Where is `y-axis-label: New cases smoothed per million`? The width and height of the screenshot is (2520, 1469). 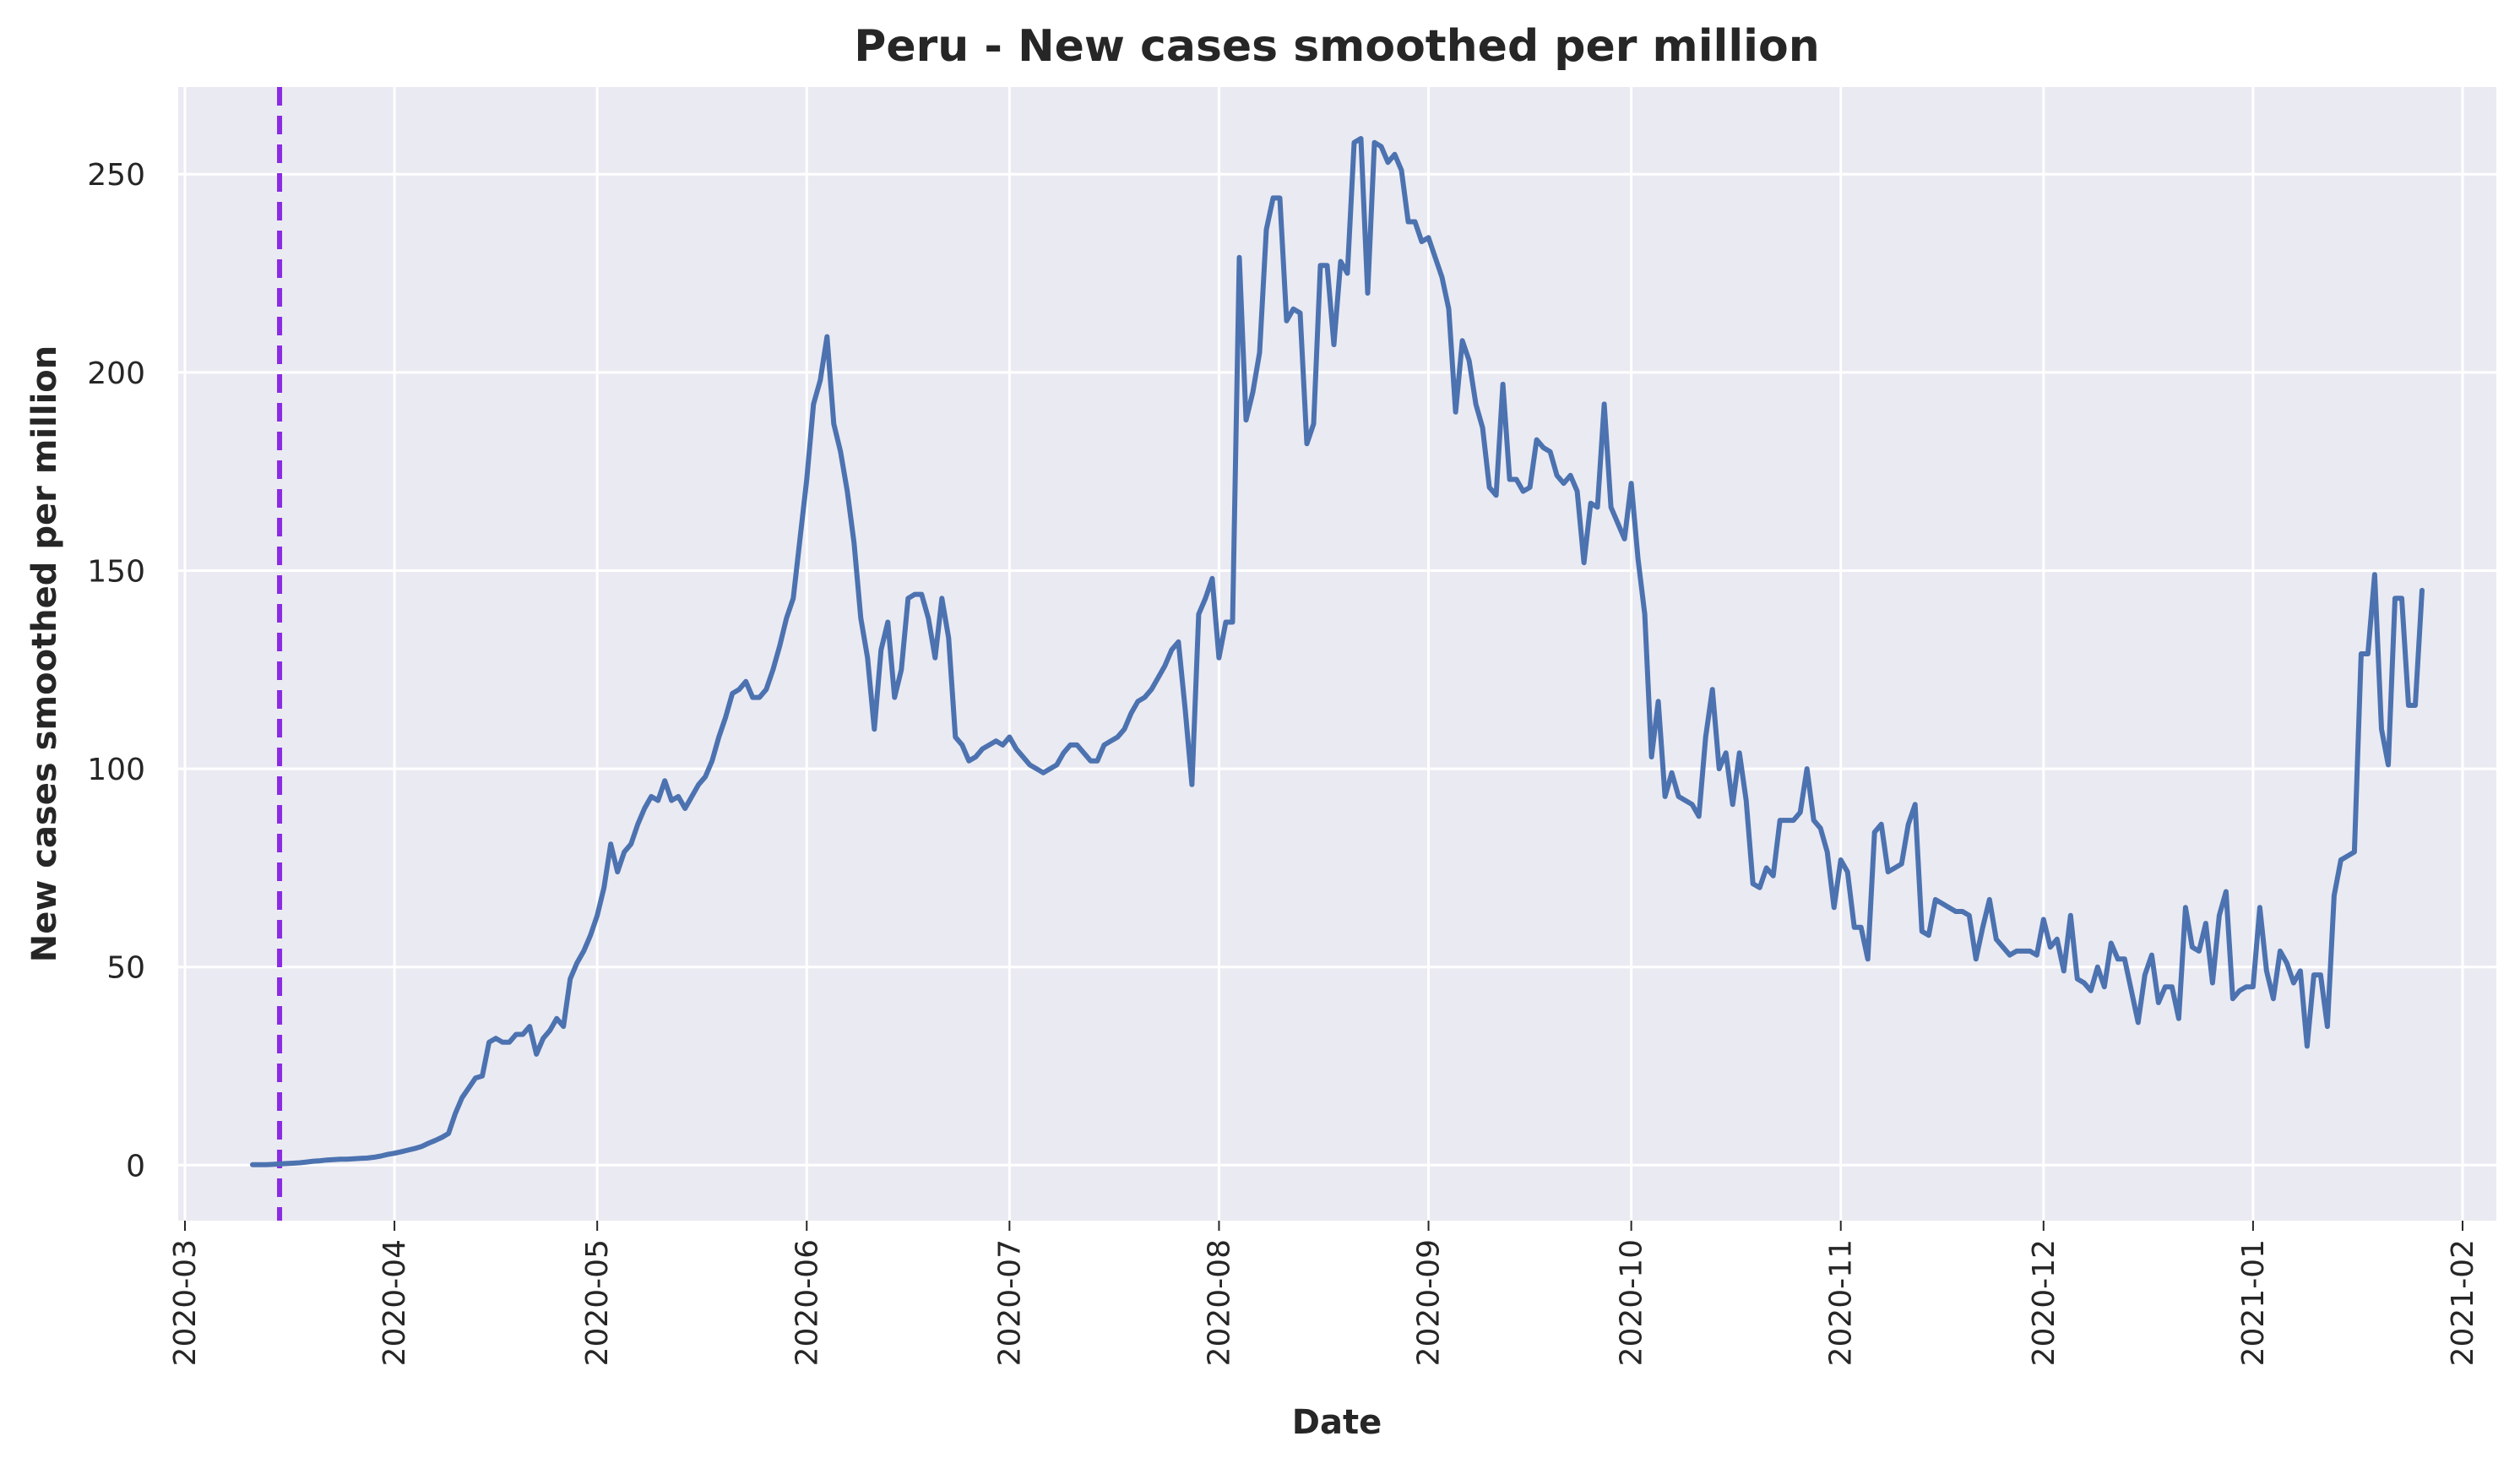
y-axis-label: New cases smoothed per million is located at coordinates (44, 654).